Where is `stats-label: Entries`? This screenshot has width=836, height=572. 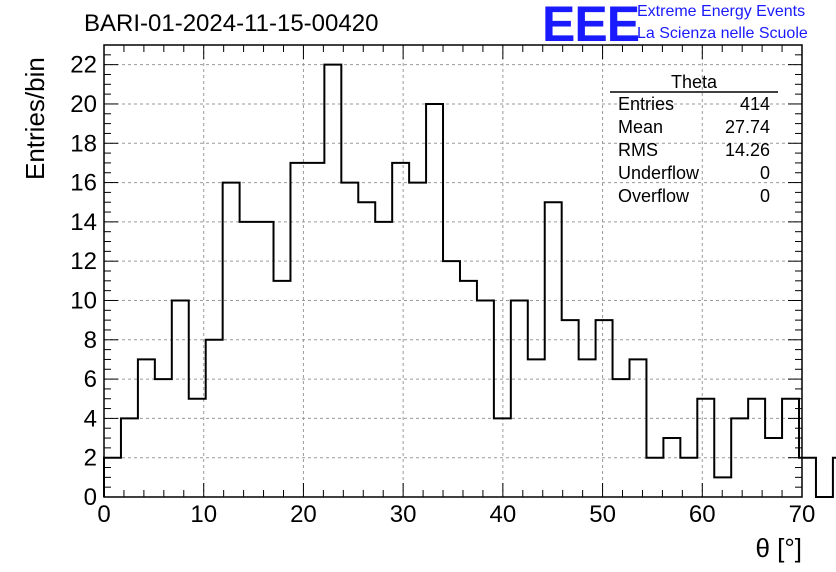
stats-label: Entries is located at coordinates (646, 104).